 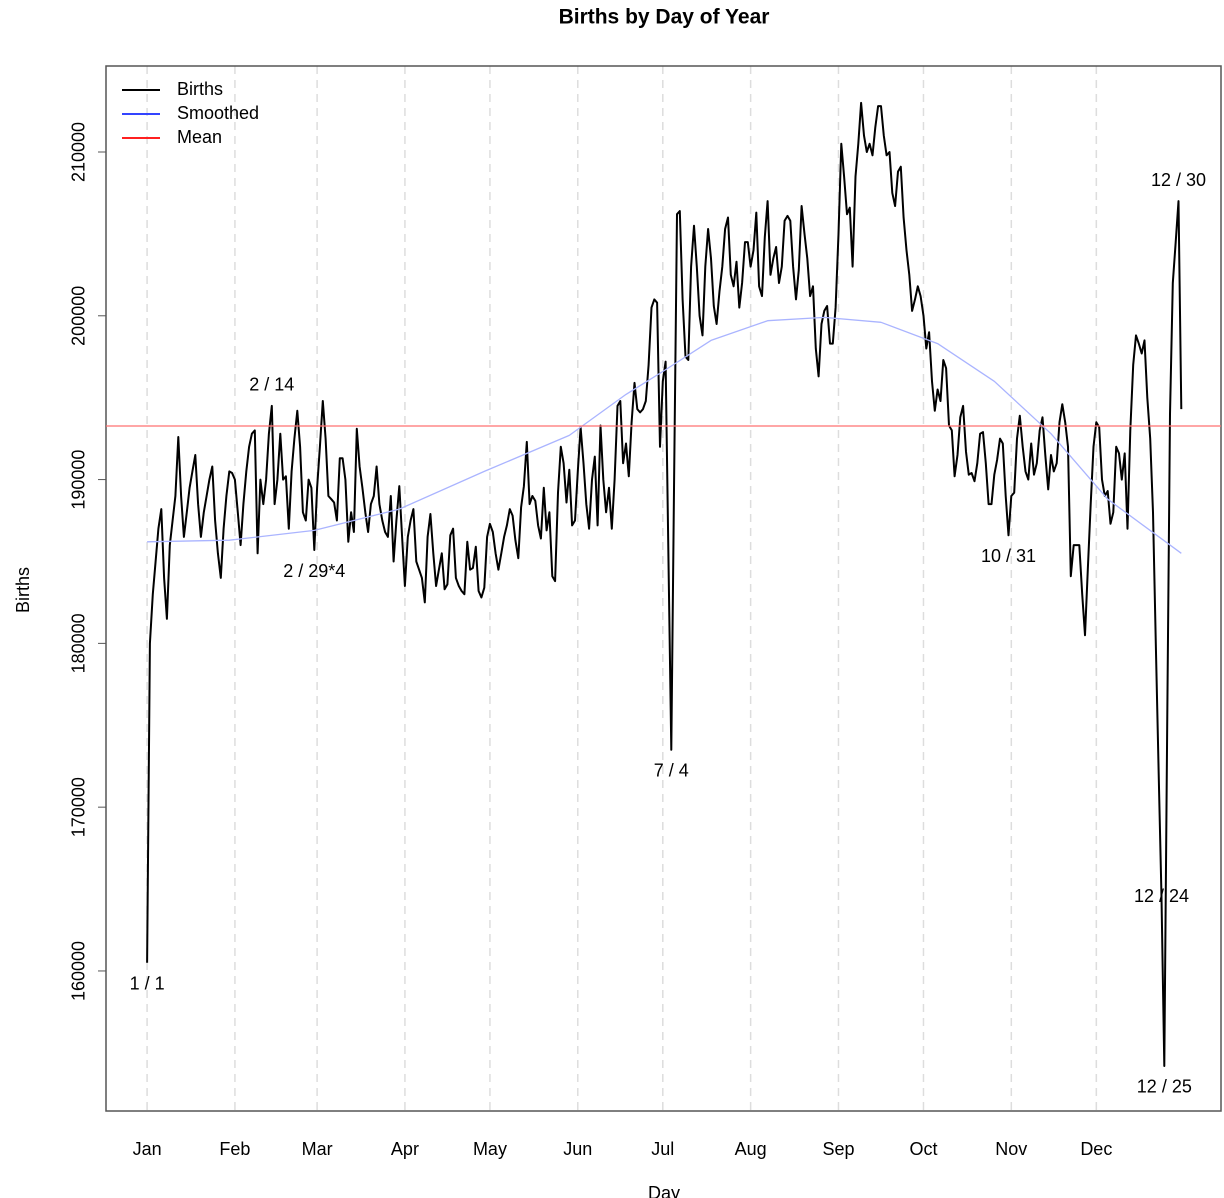 I want to click on y-tick-label: 180000, so click(x=79, y=643).